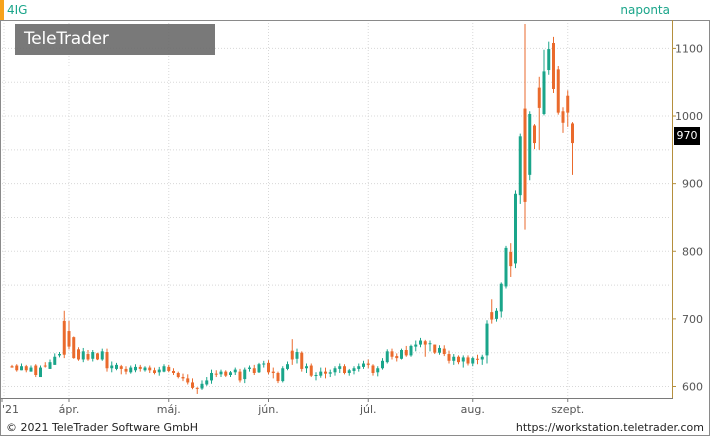 This screenshot has height=436, width=710. What do you see at coordinates (102, 427) in the screenshot?
I see `copyright-text: © 2021 TeleTrader Software GmbH` at bounding box center [102, 427].